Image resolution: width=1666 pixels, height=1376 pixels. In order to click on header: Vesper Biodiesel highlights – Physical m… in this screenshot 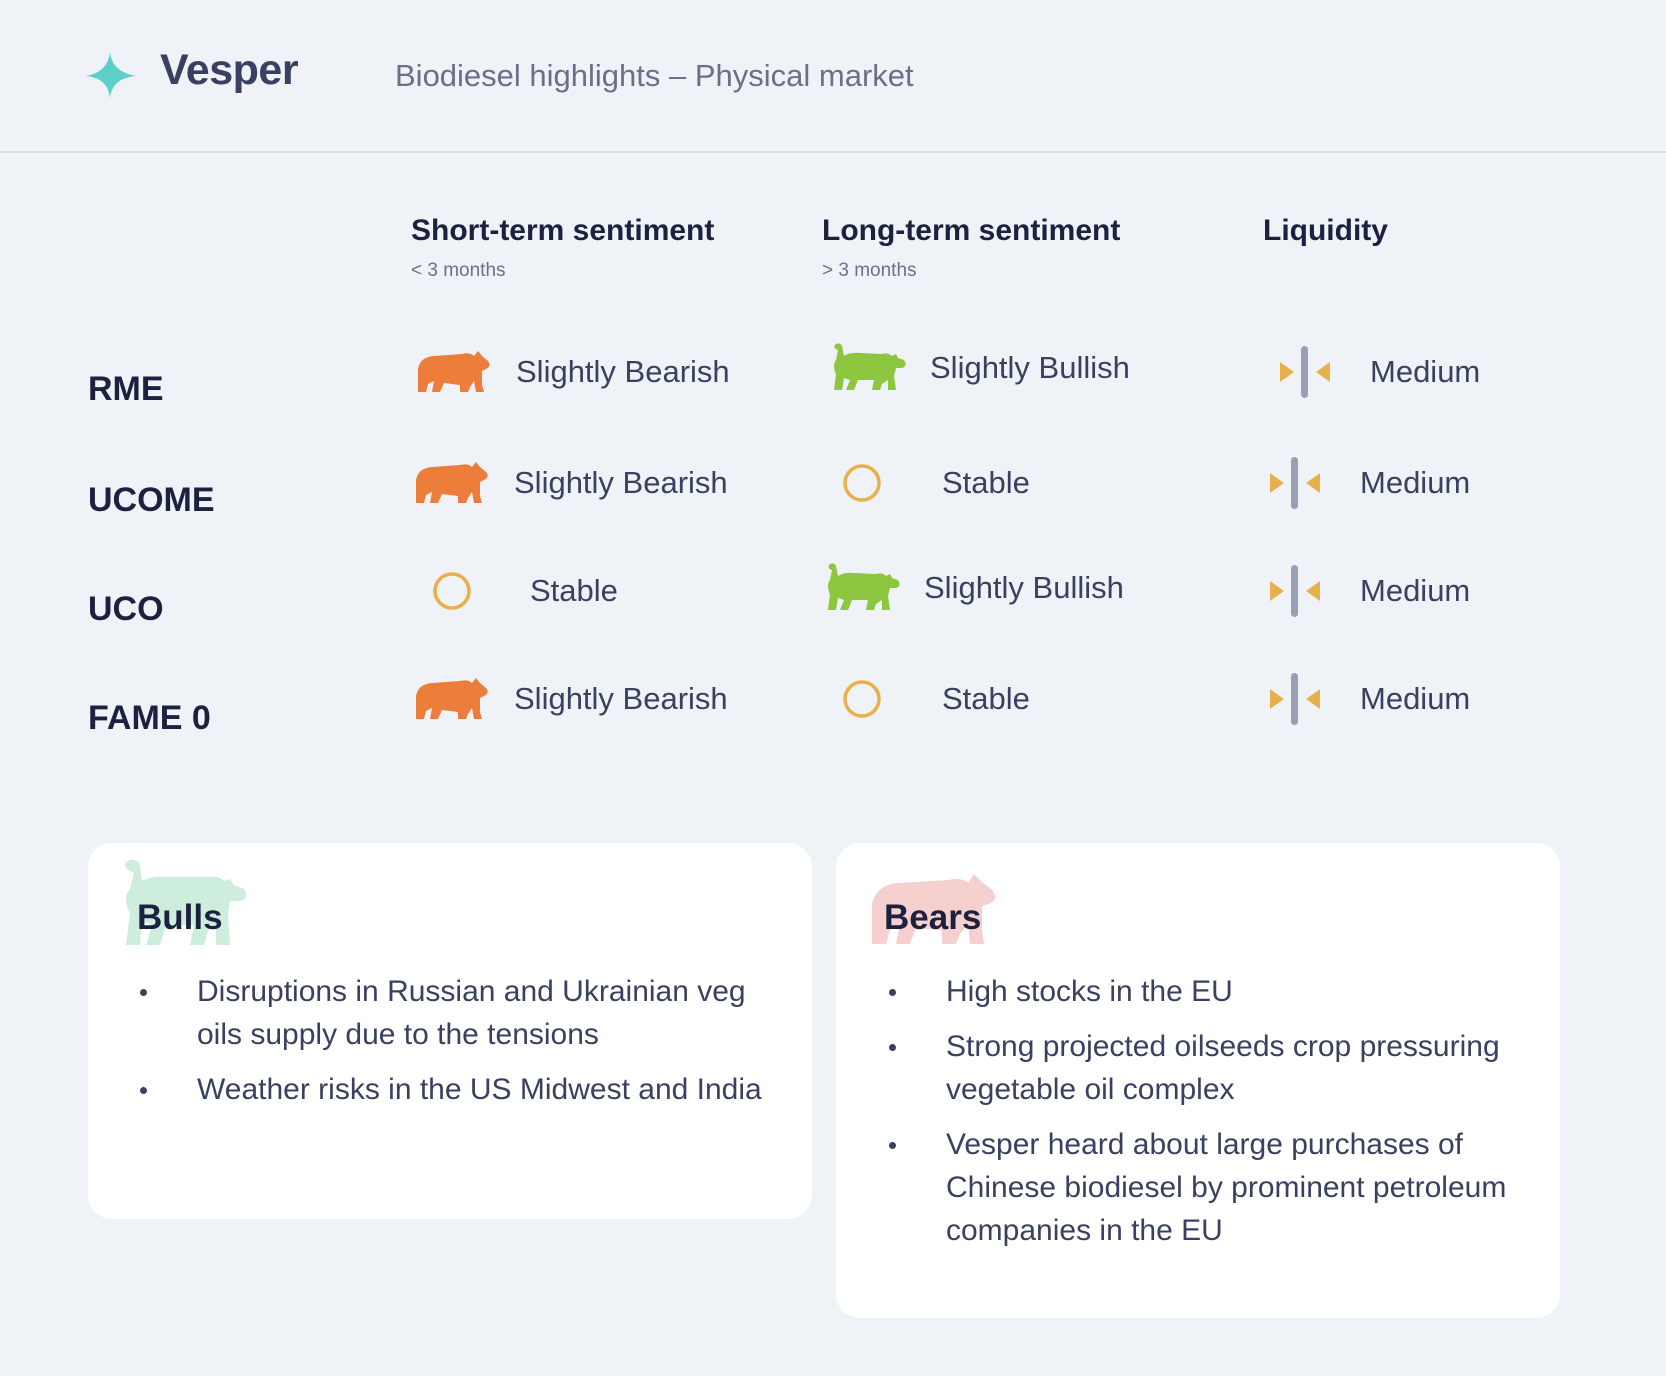, I will do `click(833, 76)`.